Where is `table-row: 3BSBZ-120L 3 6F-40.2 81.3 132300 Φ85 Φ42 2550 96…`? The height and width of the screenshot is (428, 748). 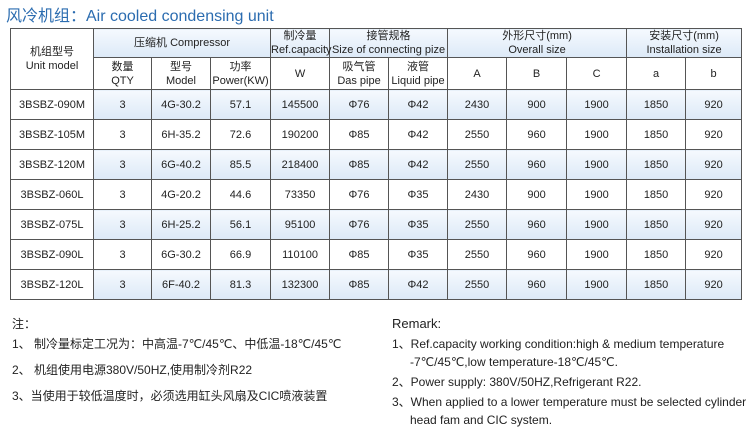 table-row: 3BSBZ-120L 3 6F-40.2 81.3 132300 Φ85 Φ42 2550 96… is located at coordinates (376, 284).